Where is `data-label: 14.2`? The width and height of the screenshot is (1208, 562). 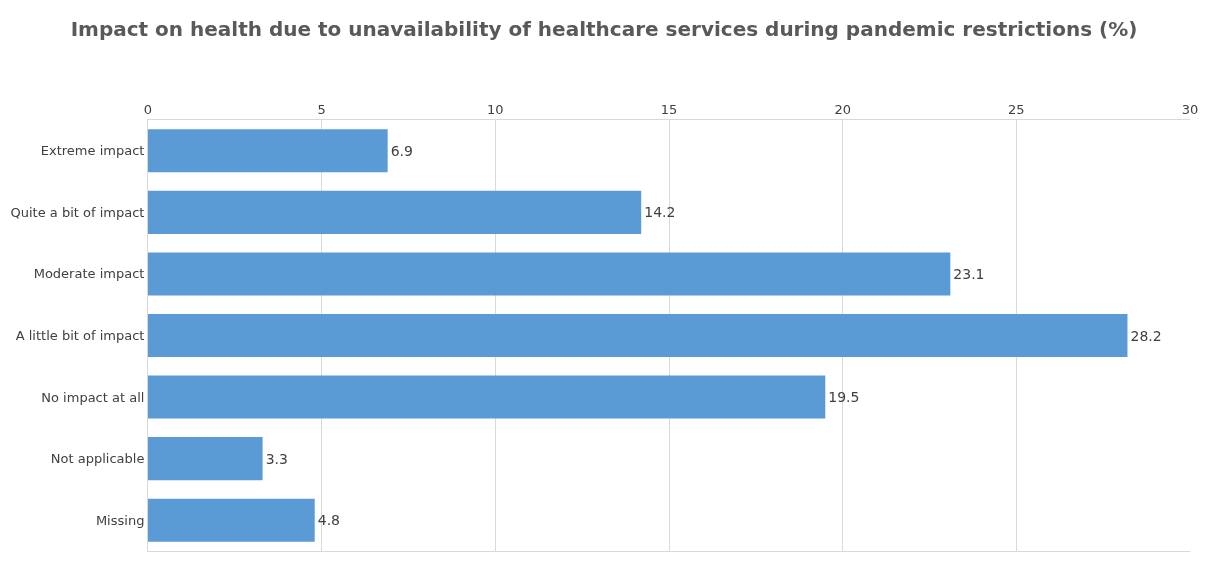 data-label: 14.2 is located at coordinates (660, 212).